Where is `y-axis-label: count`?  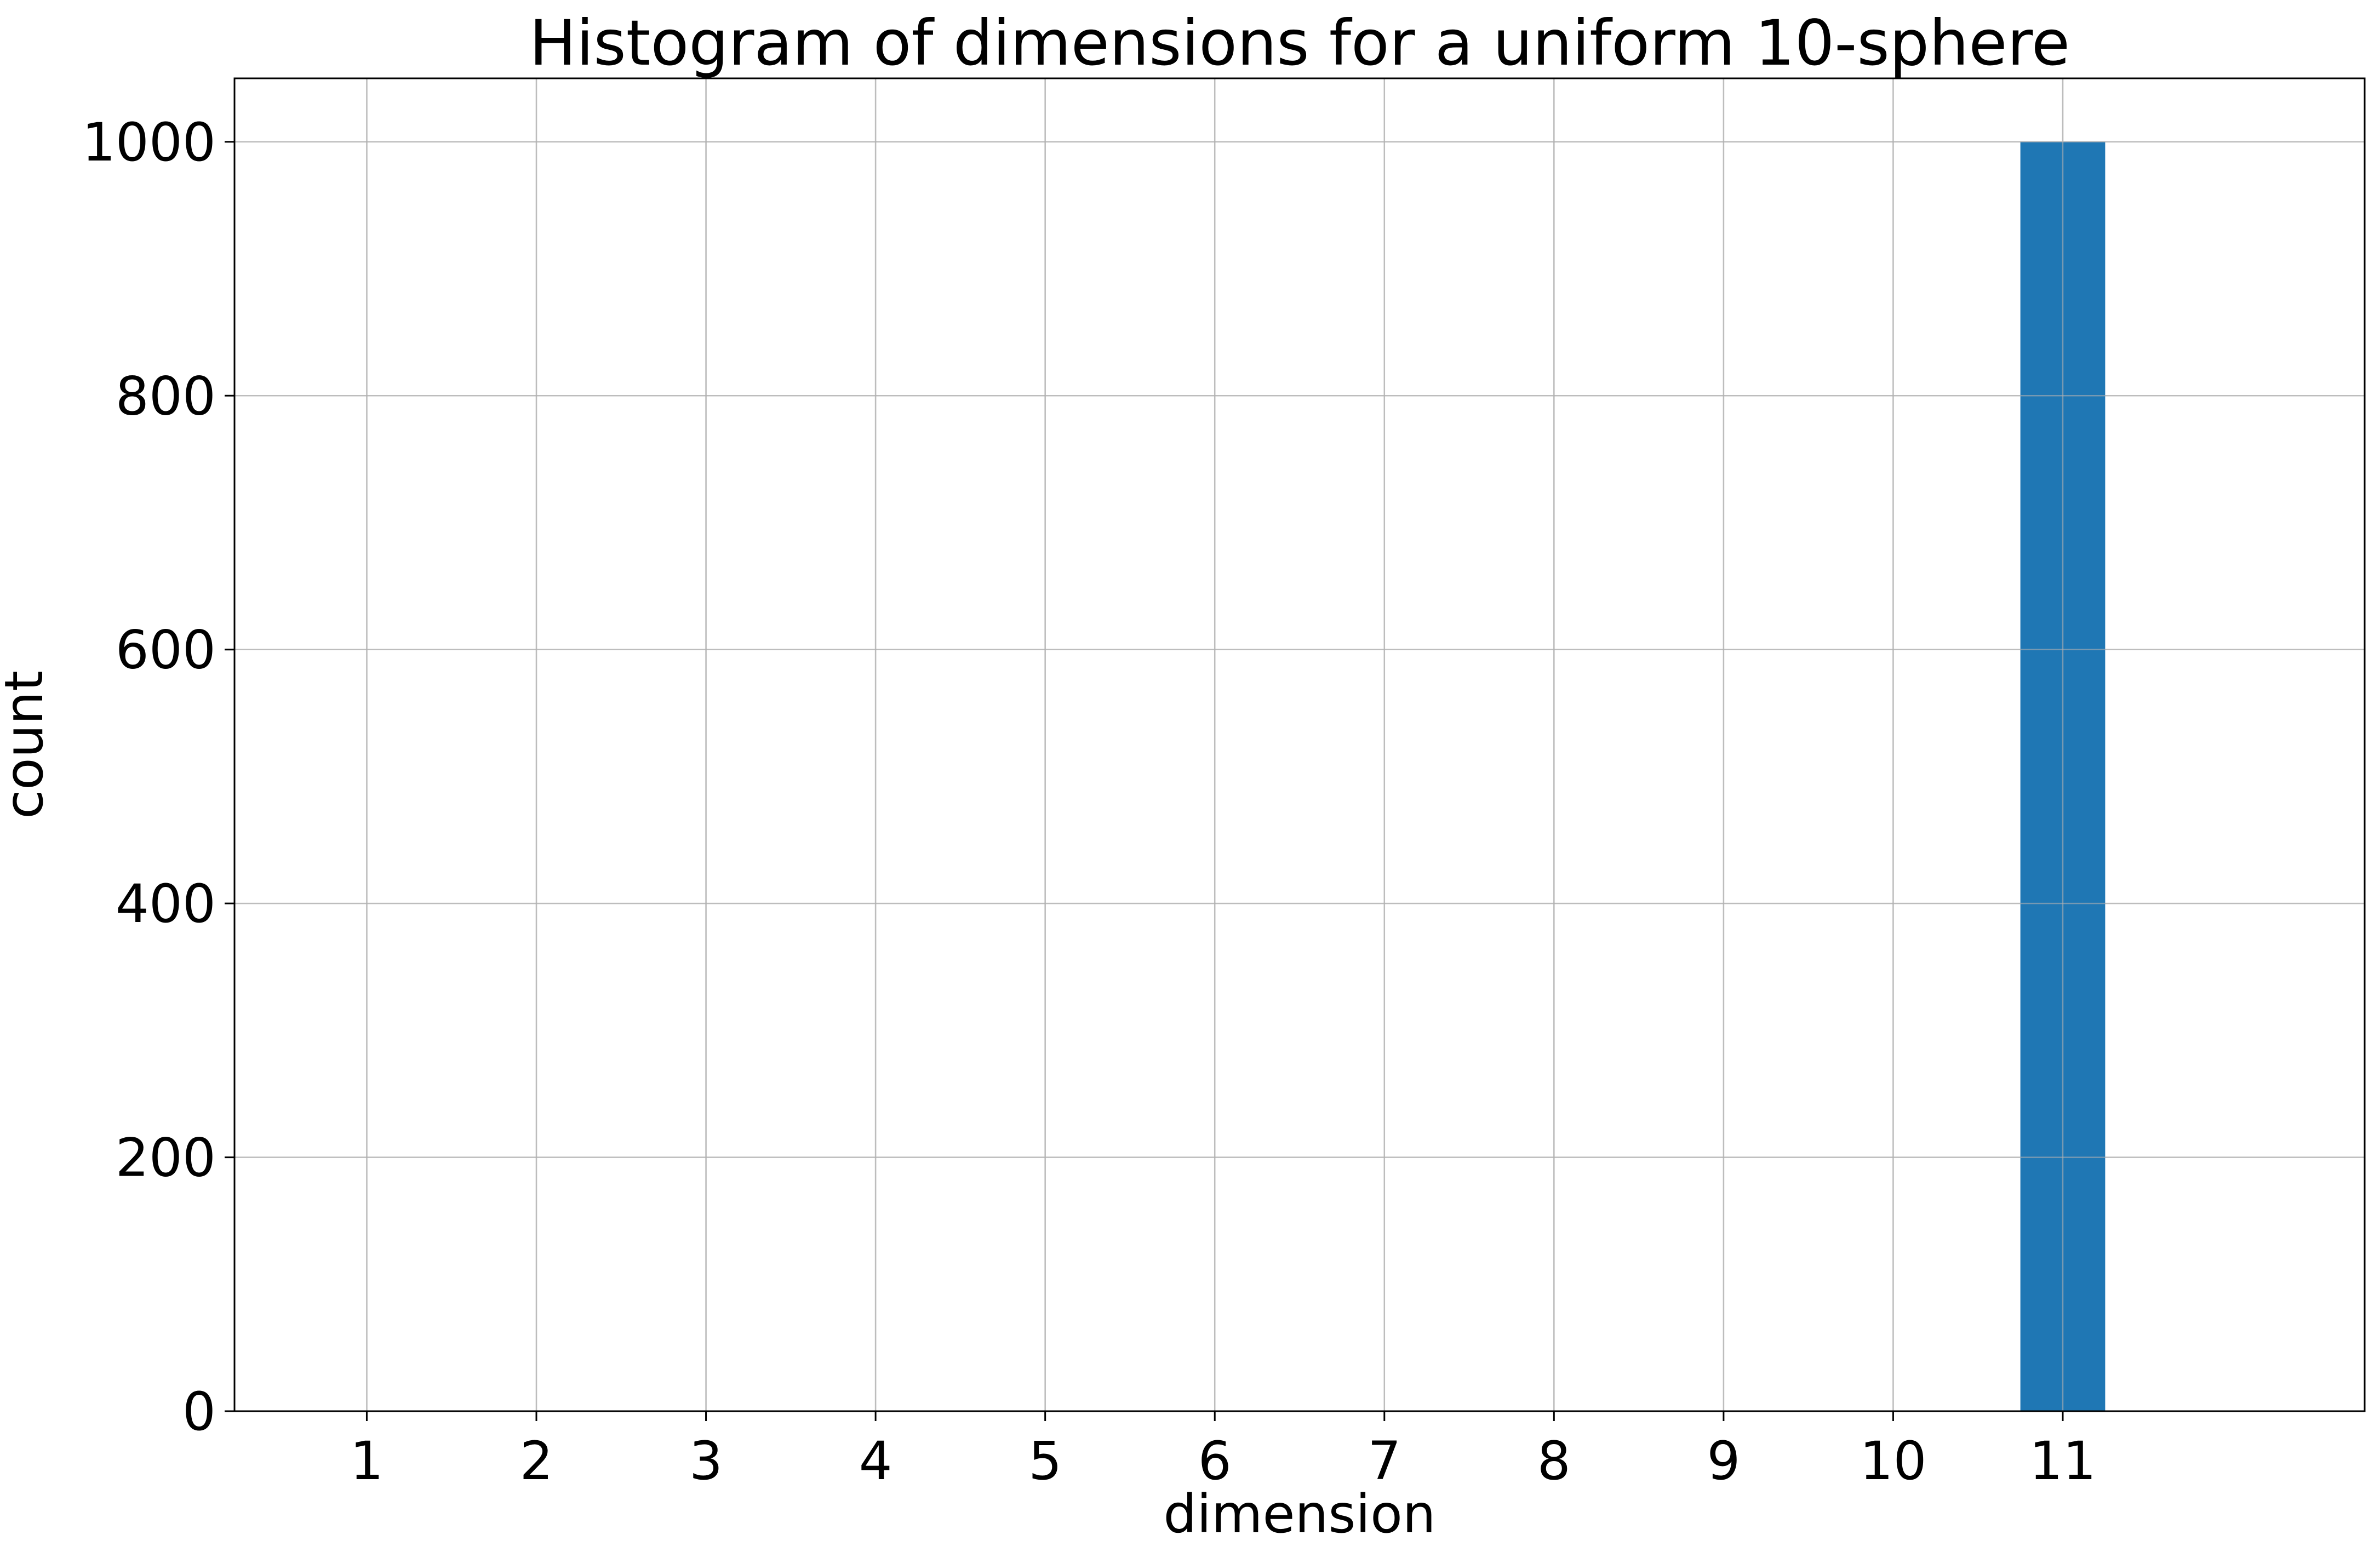 y-axis-label: count is located at coordinates (27, 745).